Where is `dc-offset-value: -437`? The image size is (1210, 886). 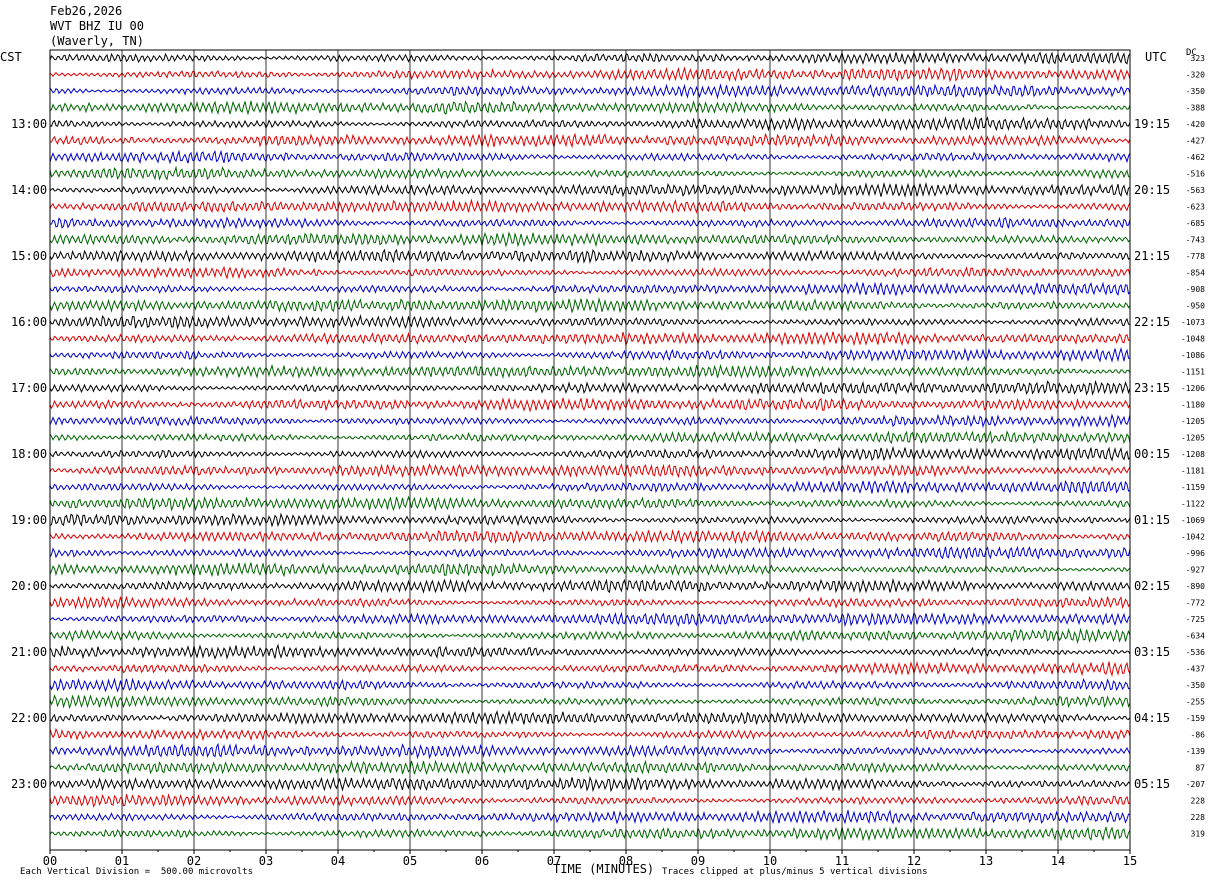 dc-offset-value: -437 is located at coordinates (1195, 669).